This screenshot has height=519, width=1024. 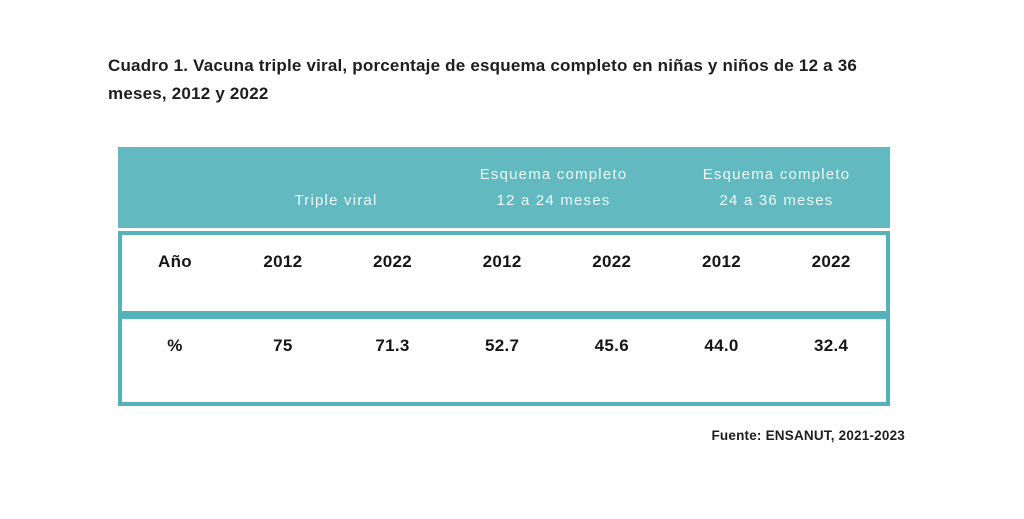 What do you see at coordinates (173, 187) in the screenshot?
I see `header-group-empty` at bounding box center [173, 187].